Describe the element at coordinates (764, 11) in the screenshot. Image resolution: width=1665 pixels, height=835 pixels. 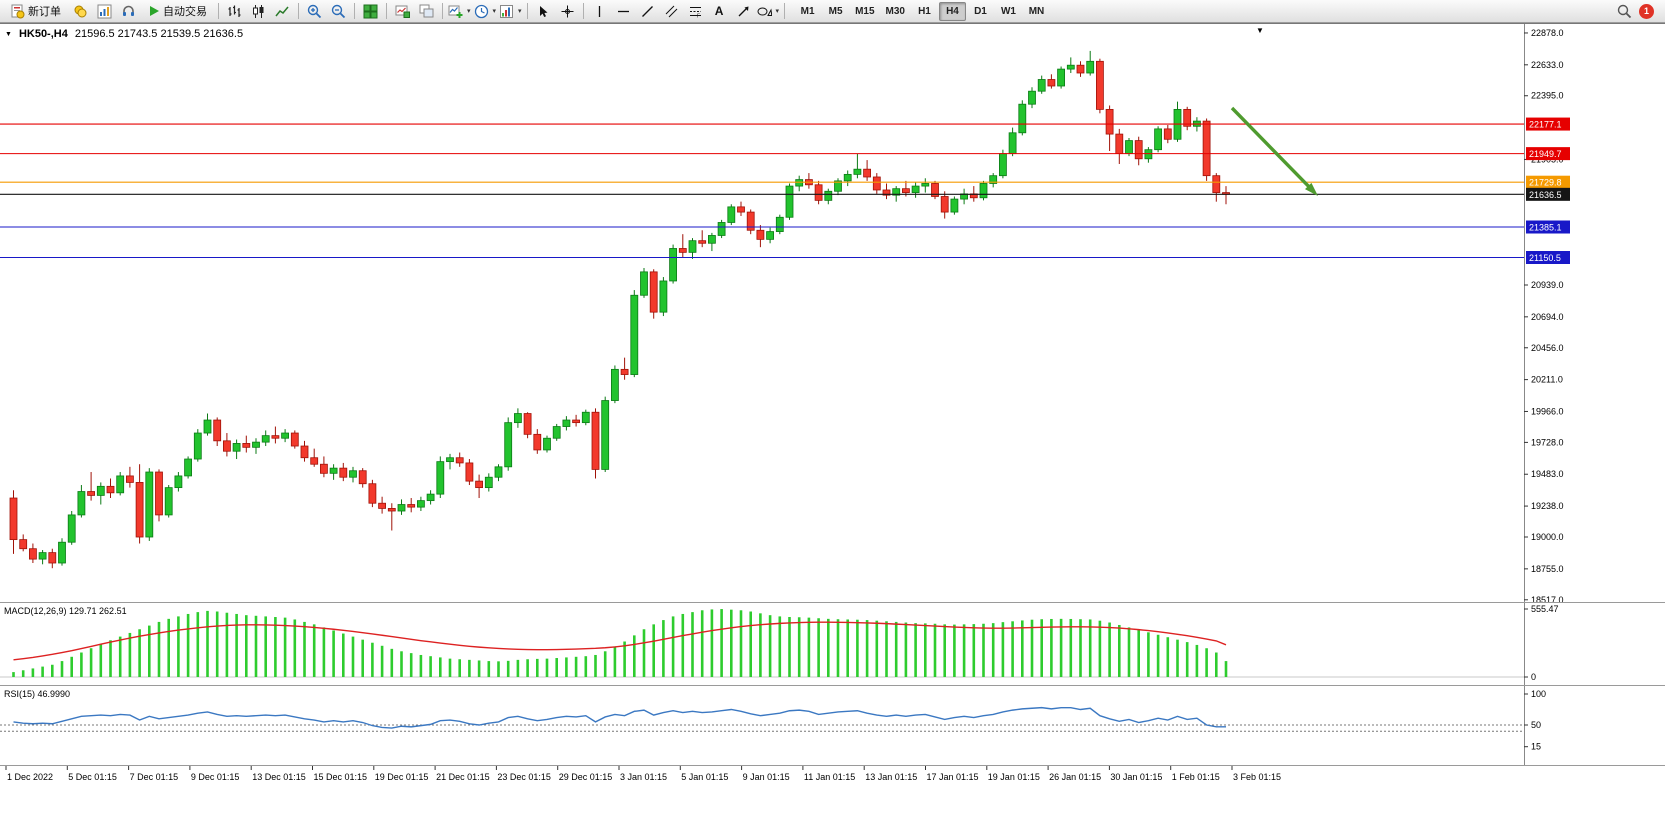
I see `shapes-icon` at that location.